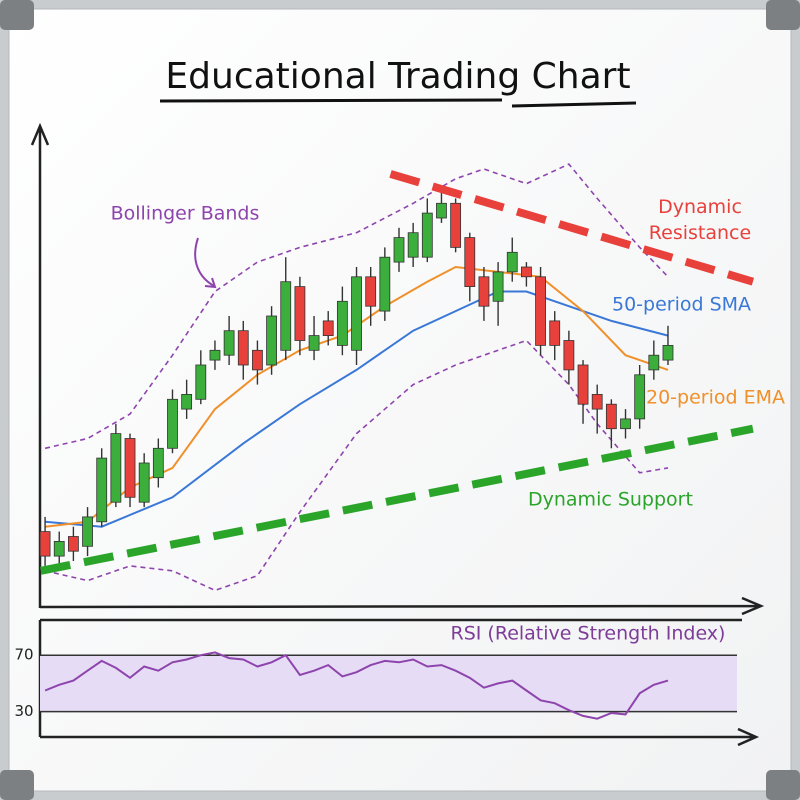  Describe the element at coordinates (398, 103) in the screenshot. I see `title-underline` at that location.